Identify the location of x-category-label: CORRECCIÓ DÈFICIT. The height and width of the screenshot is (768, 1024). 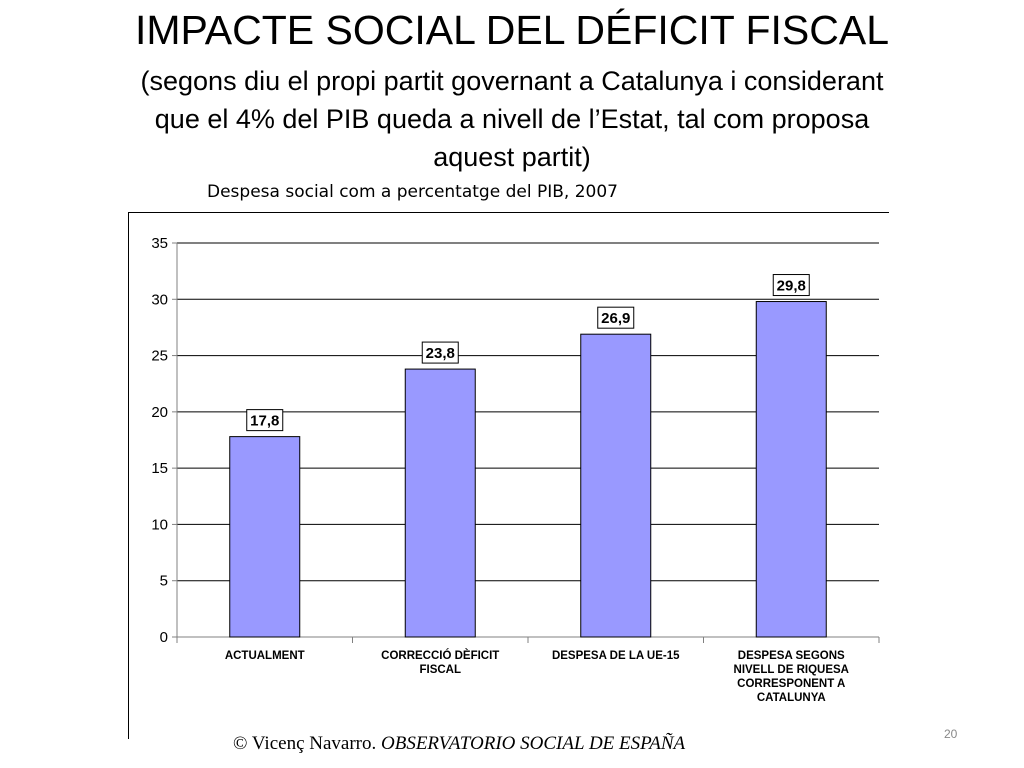
(440, 655).